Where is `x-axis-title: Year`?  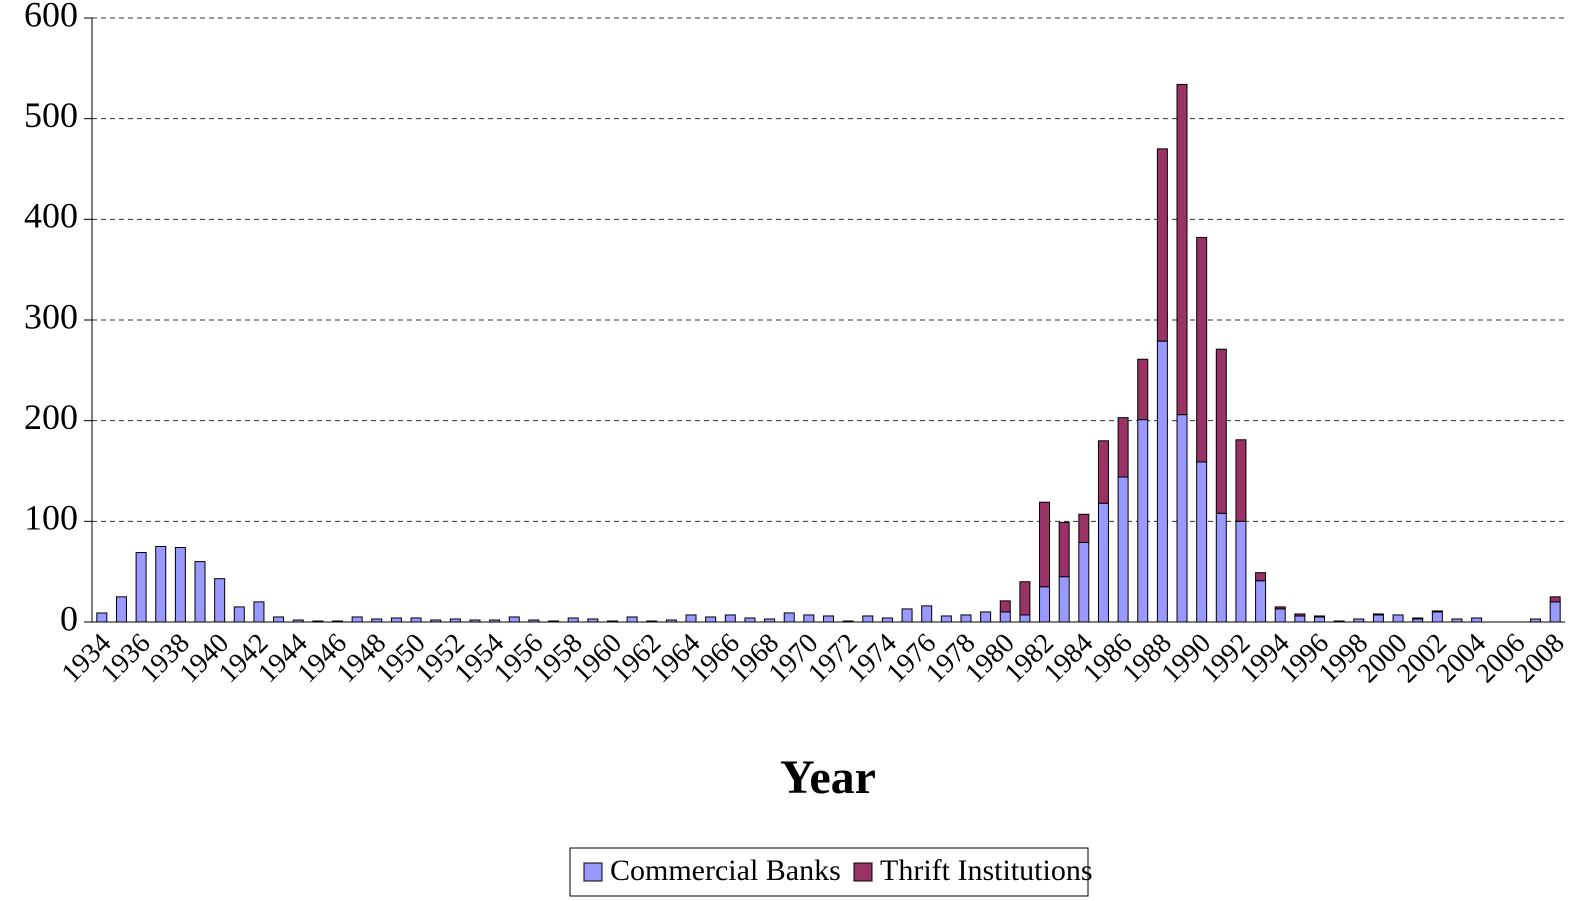 x-axis-title: Year is located at coordinates (828, 777).